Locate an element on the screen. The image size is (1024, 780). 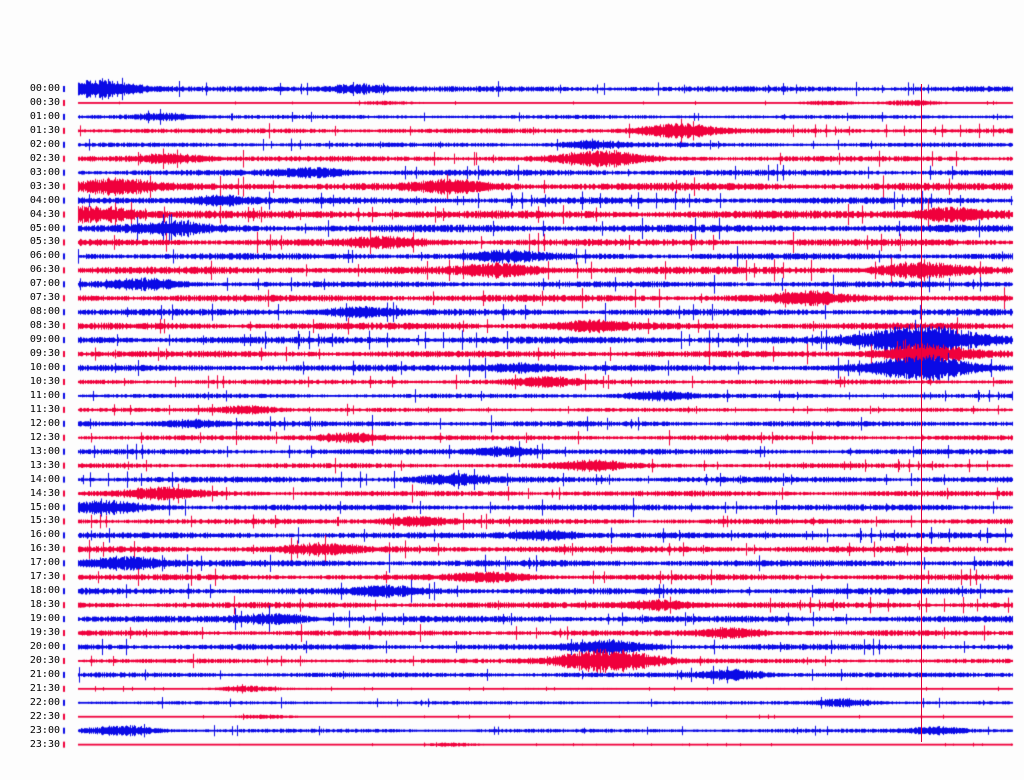
row-time-label: 13:00 is located at coordinates (44, 451).